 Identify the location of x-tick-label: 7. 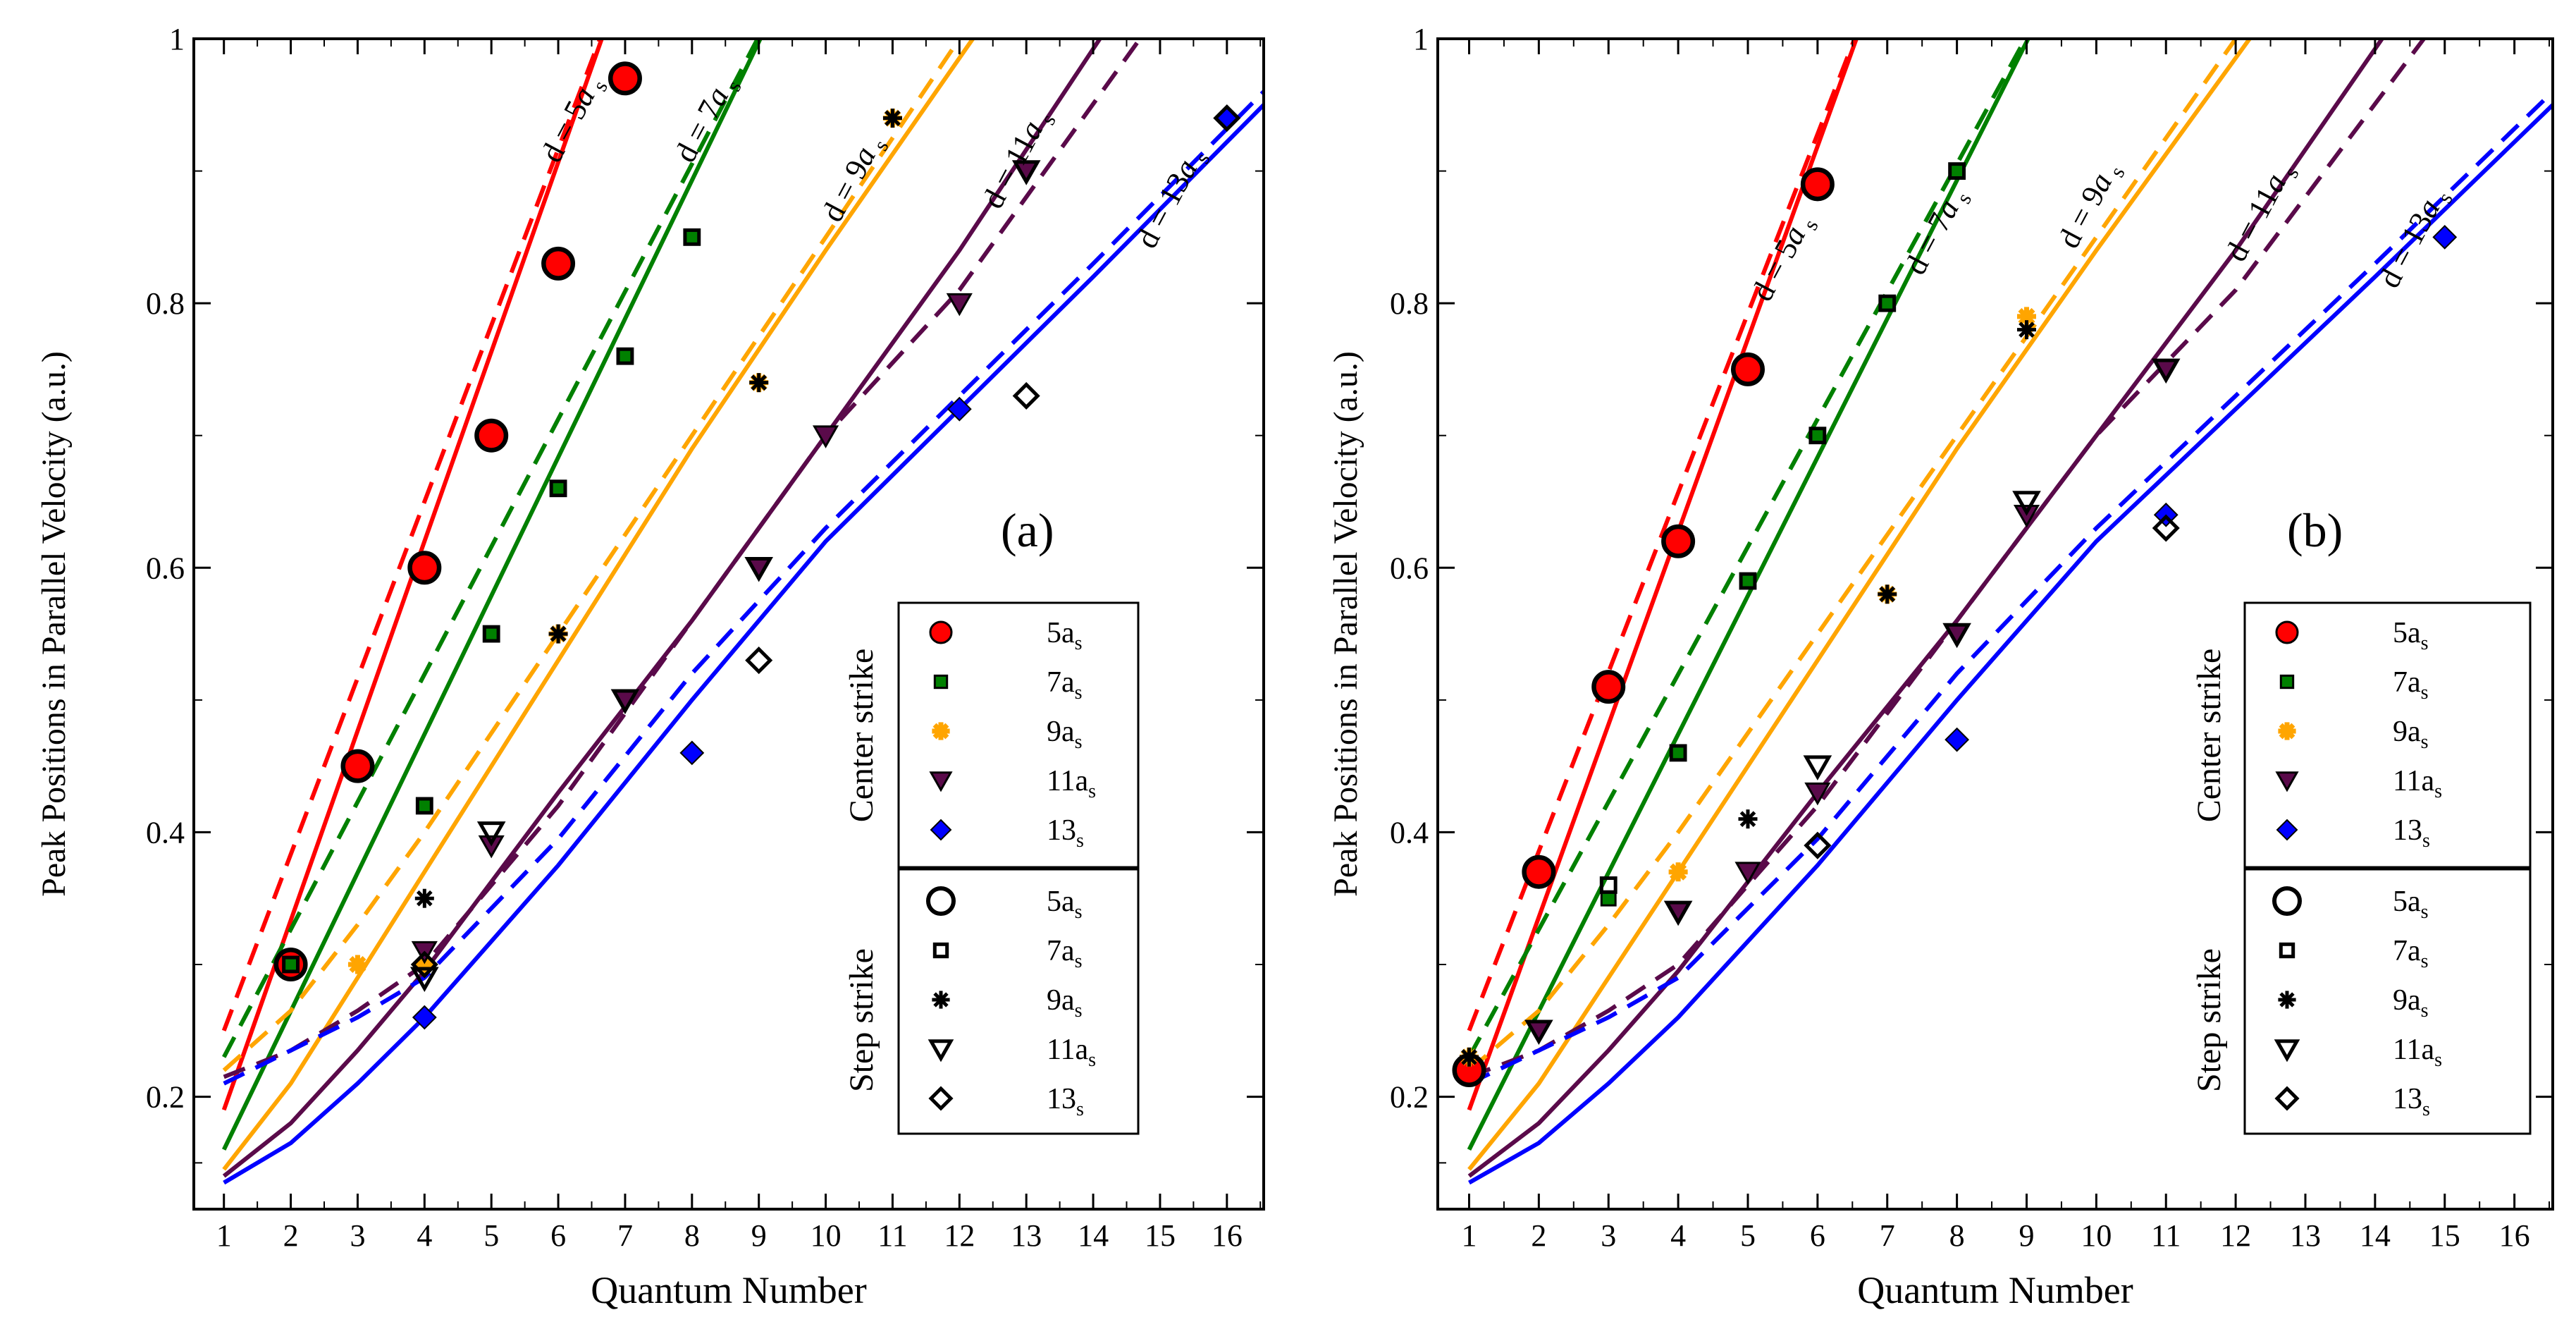
(625, 1235).